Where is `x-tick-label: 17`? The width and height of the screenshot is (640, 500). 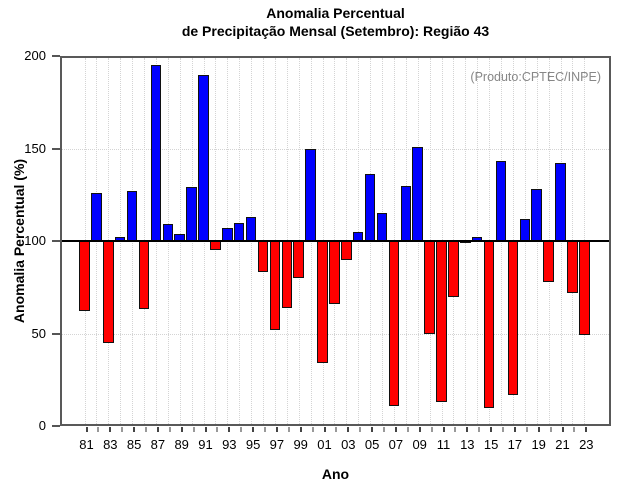 x-tick-label: 17 is located at coordinates (515, 444).